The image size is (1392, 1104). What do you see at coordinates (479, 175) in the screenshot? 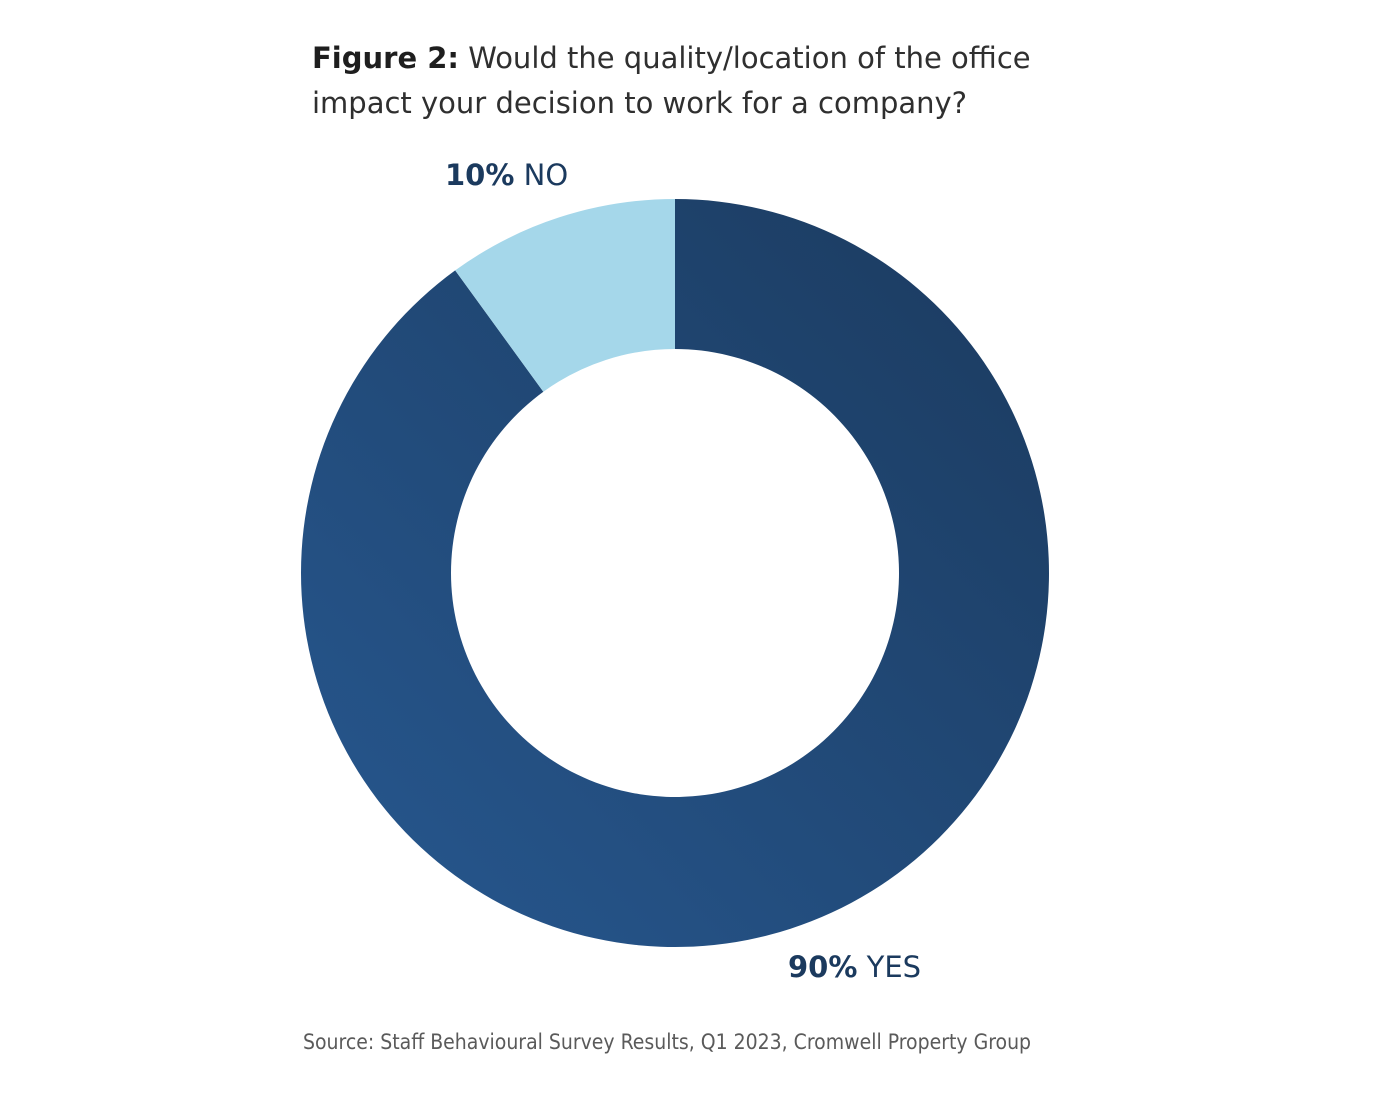
I see `slice-label-pct: 10%` at bounding box center [479, 175].